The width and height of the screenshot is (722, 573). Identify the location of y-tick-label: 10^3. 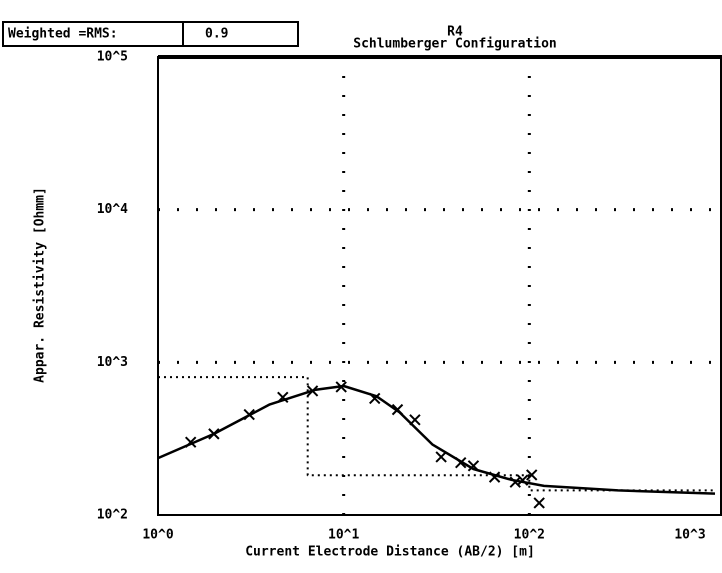
(112, 362).